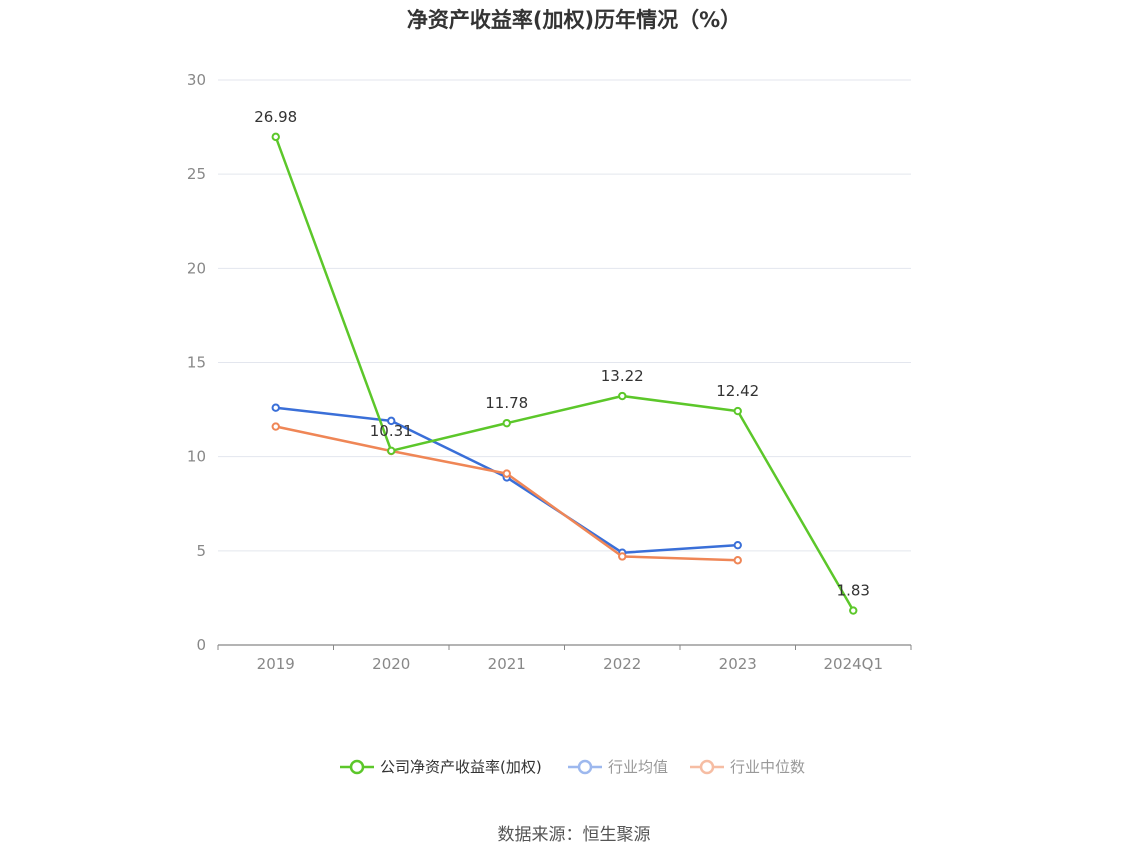 This screenshot has height=859, width=1148. Describe the element at coordinates (507, 664) in the screenshot. I see `x-tick-label: 2021` at that location.